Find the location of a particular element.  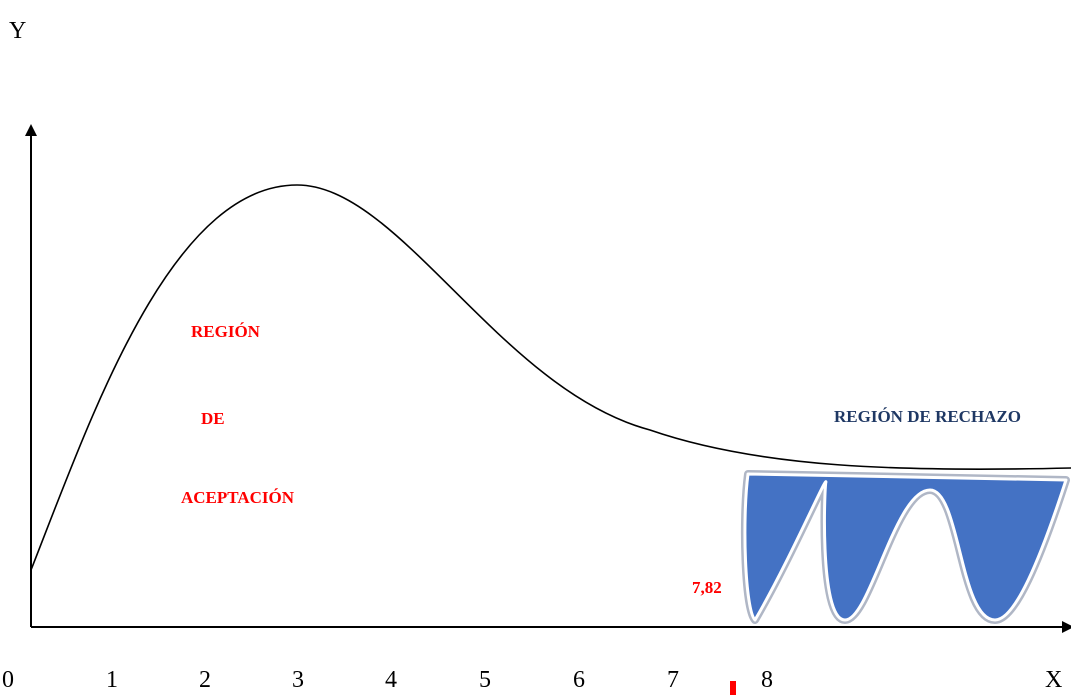

acceptance-label-line2: DE is located at coordinates (213, 418).